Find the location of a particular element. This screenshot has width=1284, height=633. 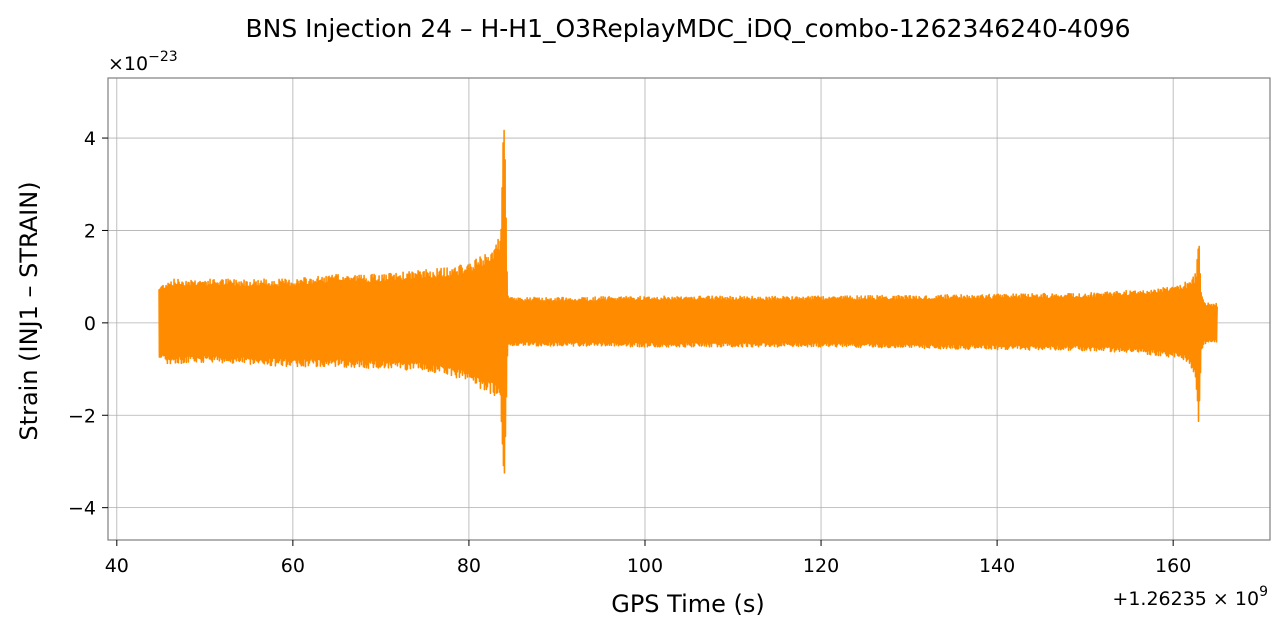

y-tick-label: 0 is located at coordinates (90, 324).